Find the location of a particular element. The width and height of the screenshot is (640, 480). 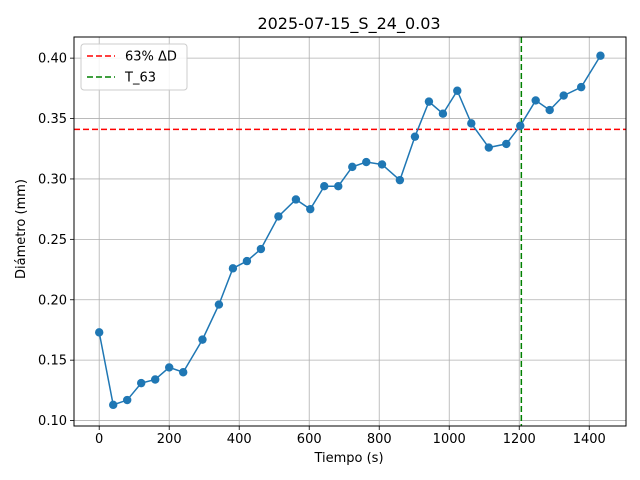

x-tick-label: 200 is located at coordinates (169, 439).